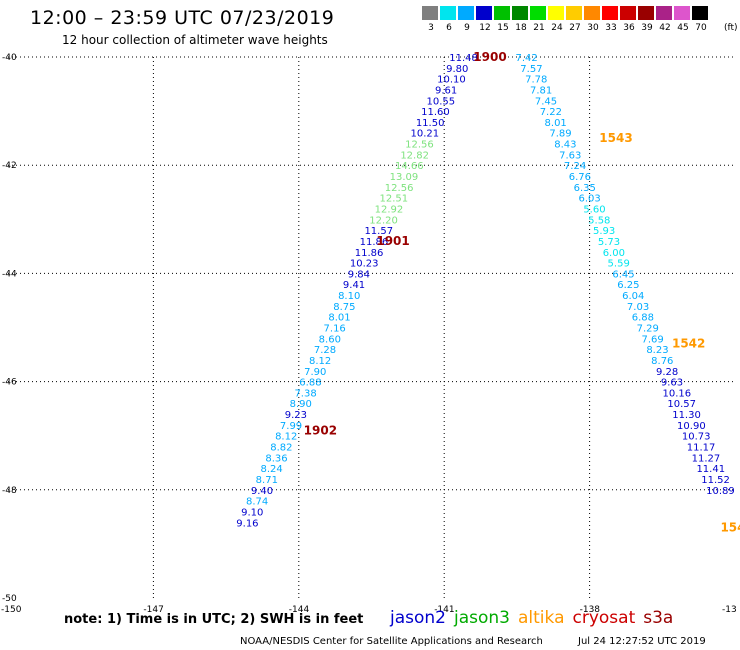 The height and width of the screenshot is (650, 740). What do you see at coordinates (378, 231) in the screenshot?
I see `data-point-label: 11.57` at bounding box center [378, 231].